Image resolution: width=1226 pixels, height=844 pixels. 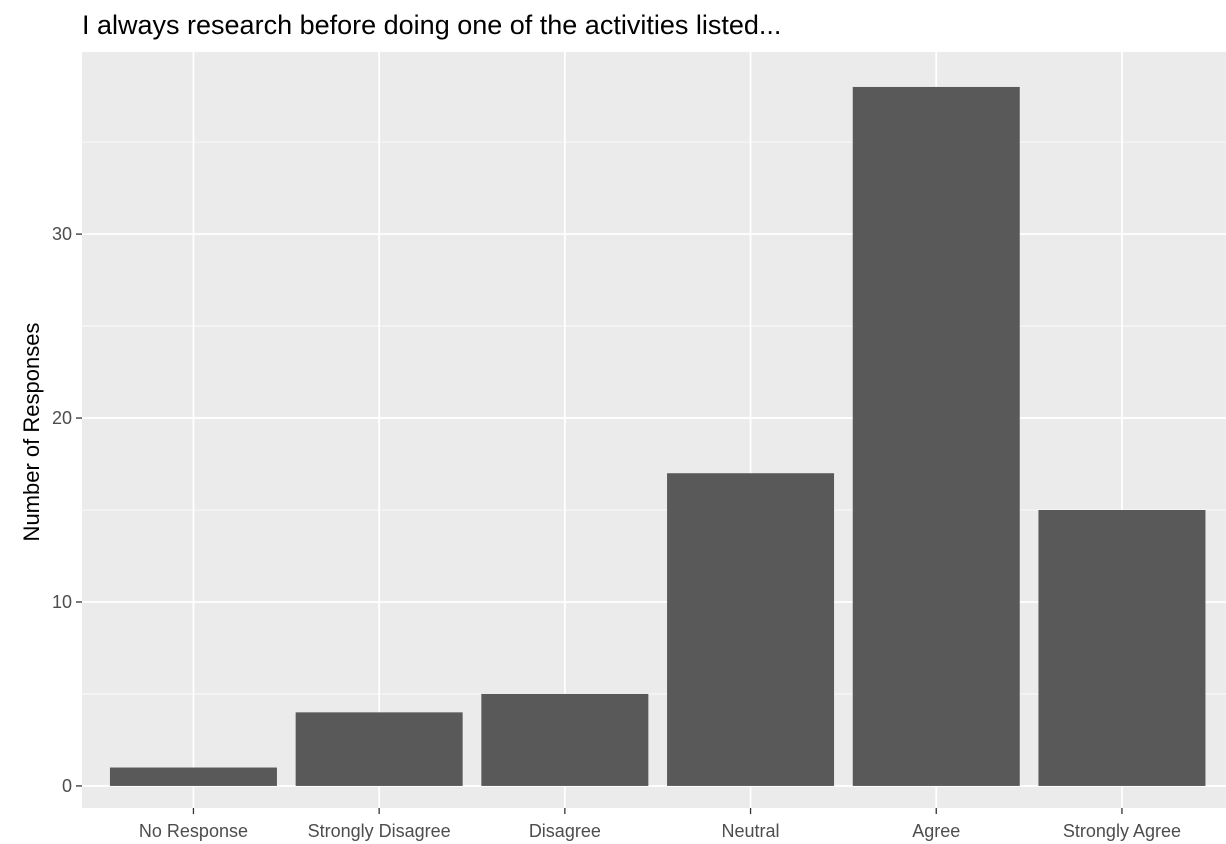 I want to click on y-axis: 0 10 20 30, so click(x=67, y=510).